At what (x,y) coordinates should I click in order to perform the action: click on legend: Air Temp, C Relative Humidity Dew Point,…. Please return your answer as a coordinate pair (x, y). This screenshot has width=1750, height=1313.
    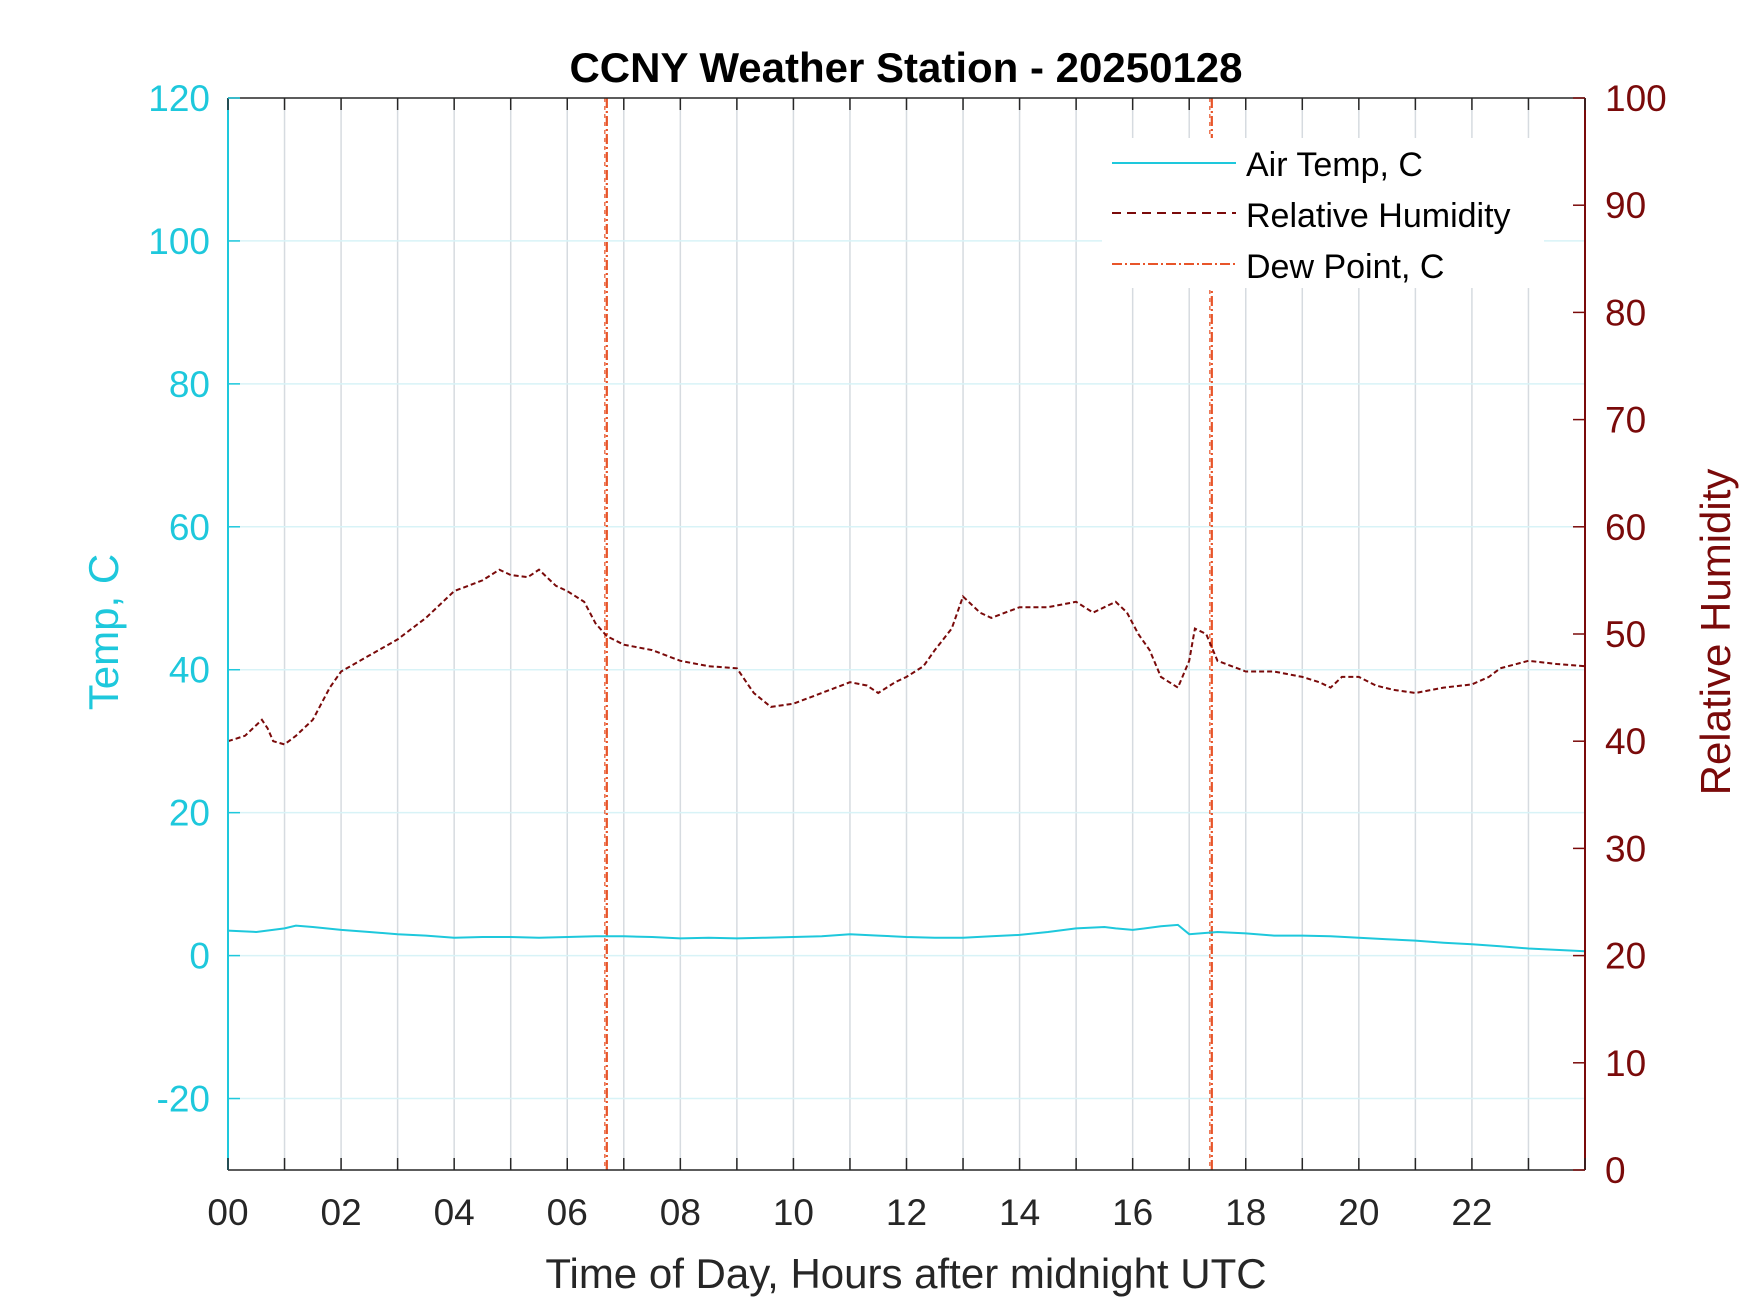
    Looking at the image, I should click on (1323, 213).